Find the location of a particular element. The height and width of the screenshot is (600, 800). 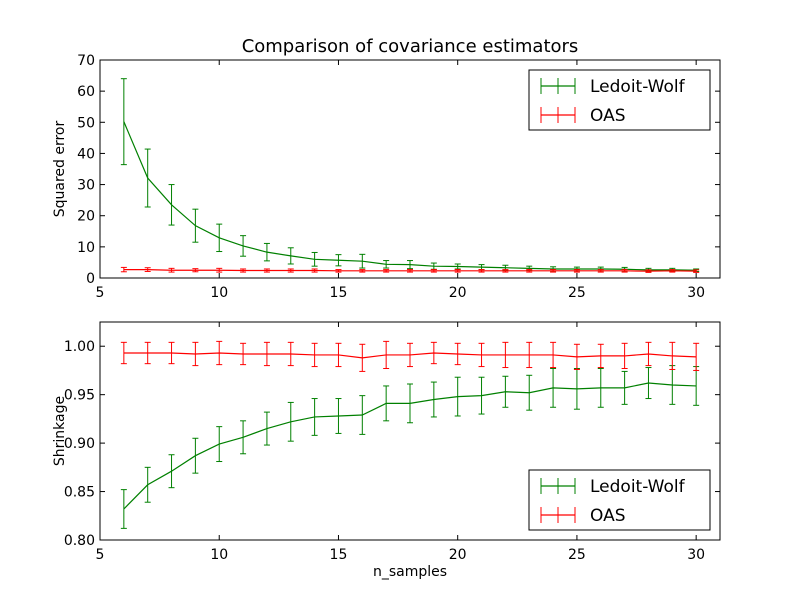

y-tick-label: 0.95 is located at coordinates (79, 396).